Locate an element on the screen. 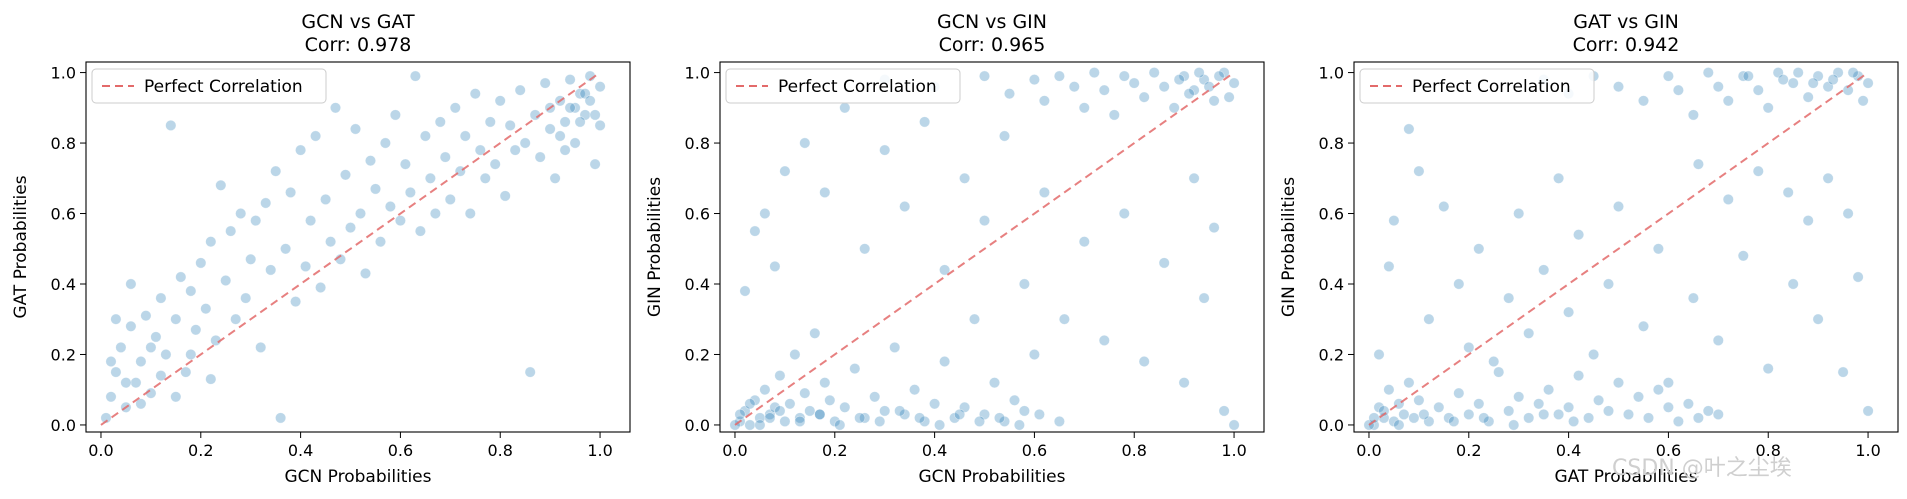 Image resolution: width=1907 pixels, height=499 pixels. x-tick-label: 0.8 is located at coordinates (500, 450).